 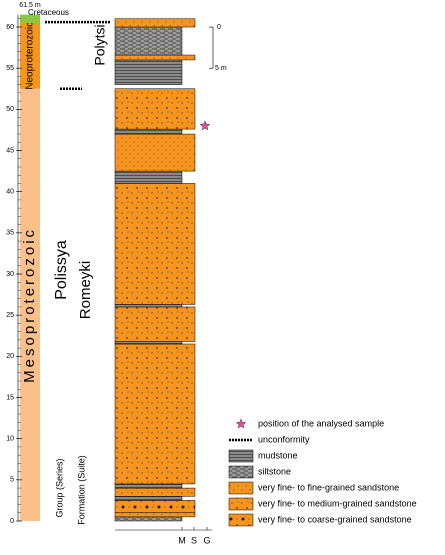 What do you see at coordinates (194, 540) in the screenshot?
I see `grain-label: S` at bounding box center [194, 540].